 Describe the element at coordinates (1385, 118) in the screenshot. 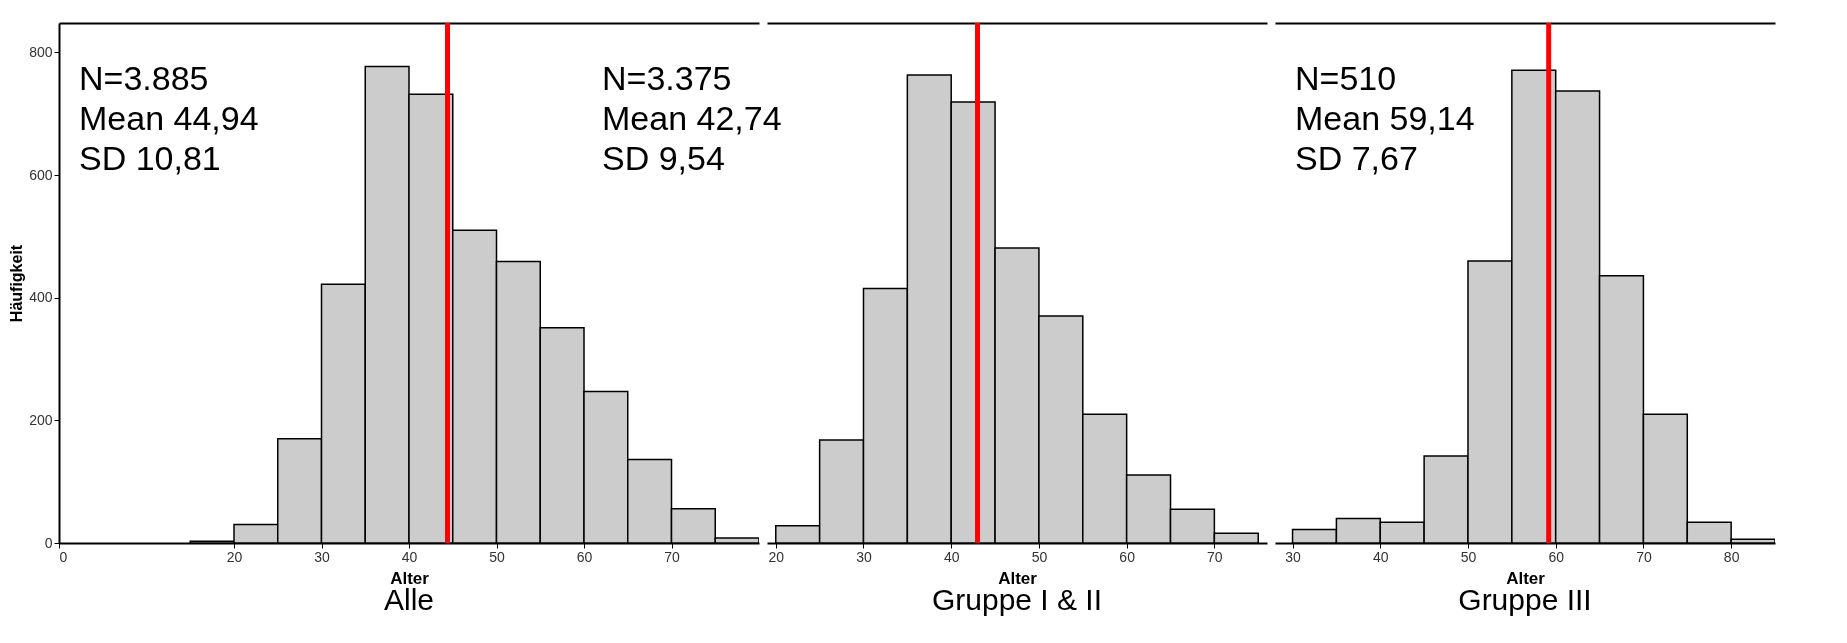

I see `annotation: Mean 59,14` at that location.